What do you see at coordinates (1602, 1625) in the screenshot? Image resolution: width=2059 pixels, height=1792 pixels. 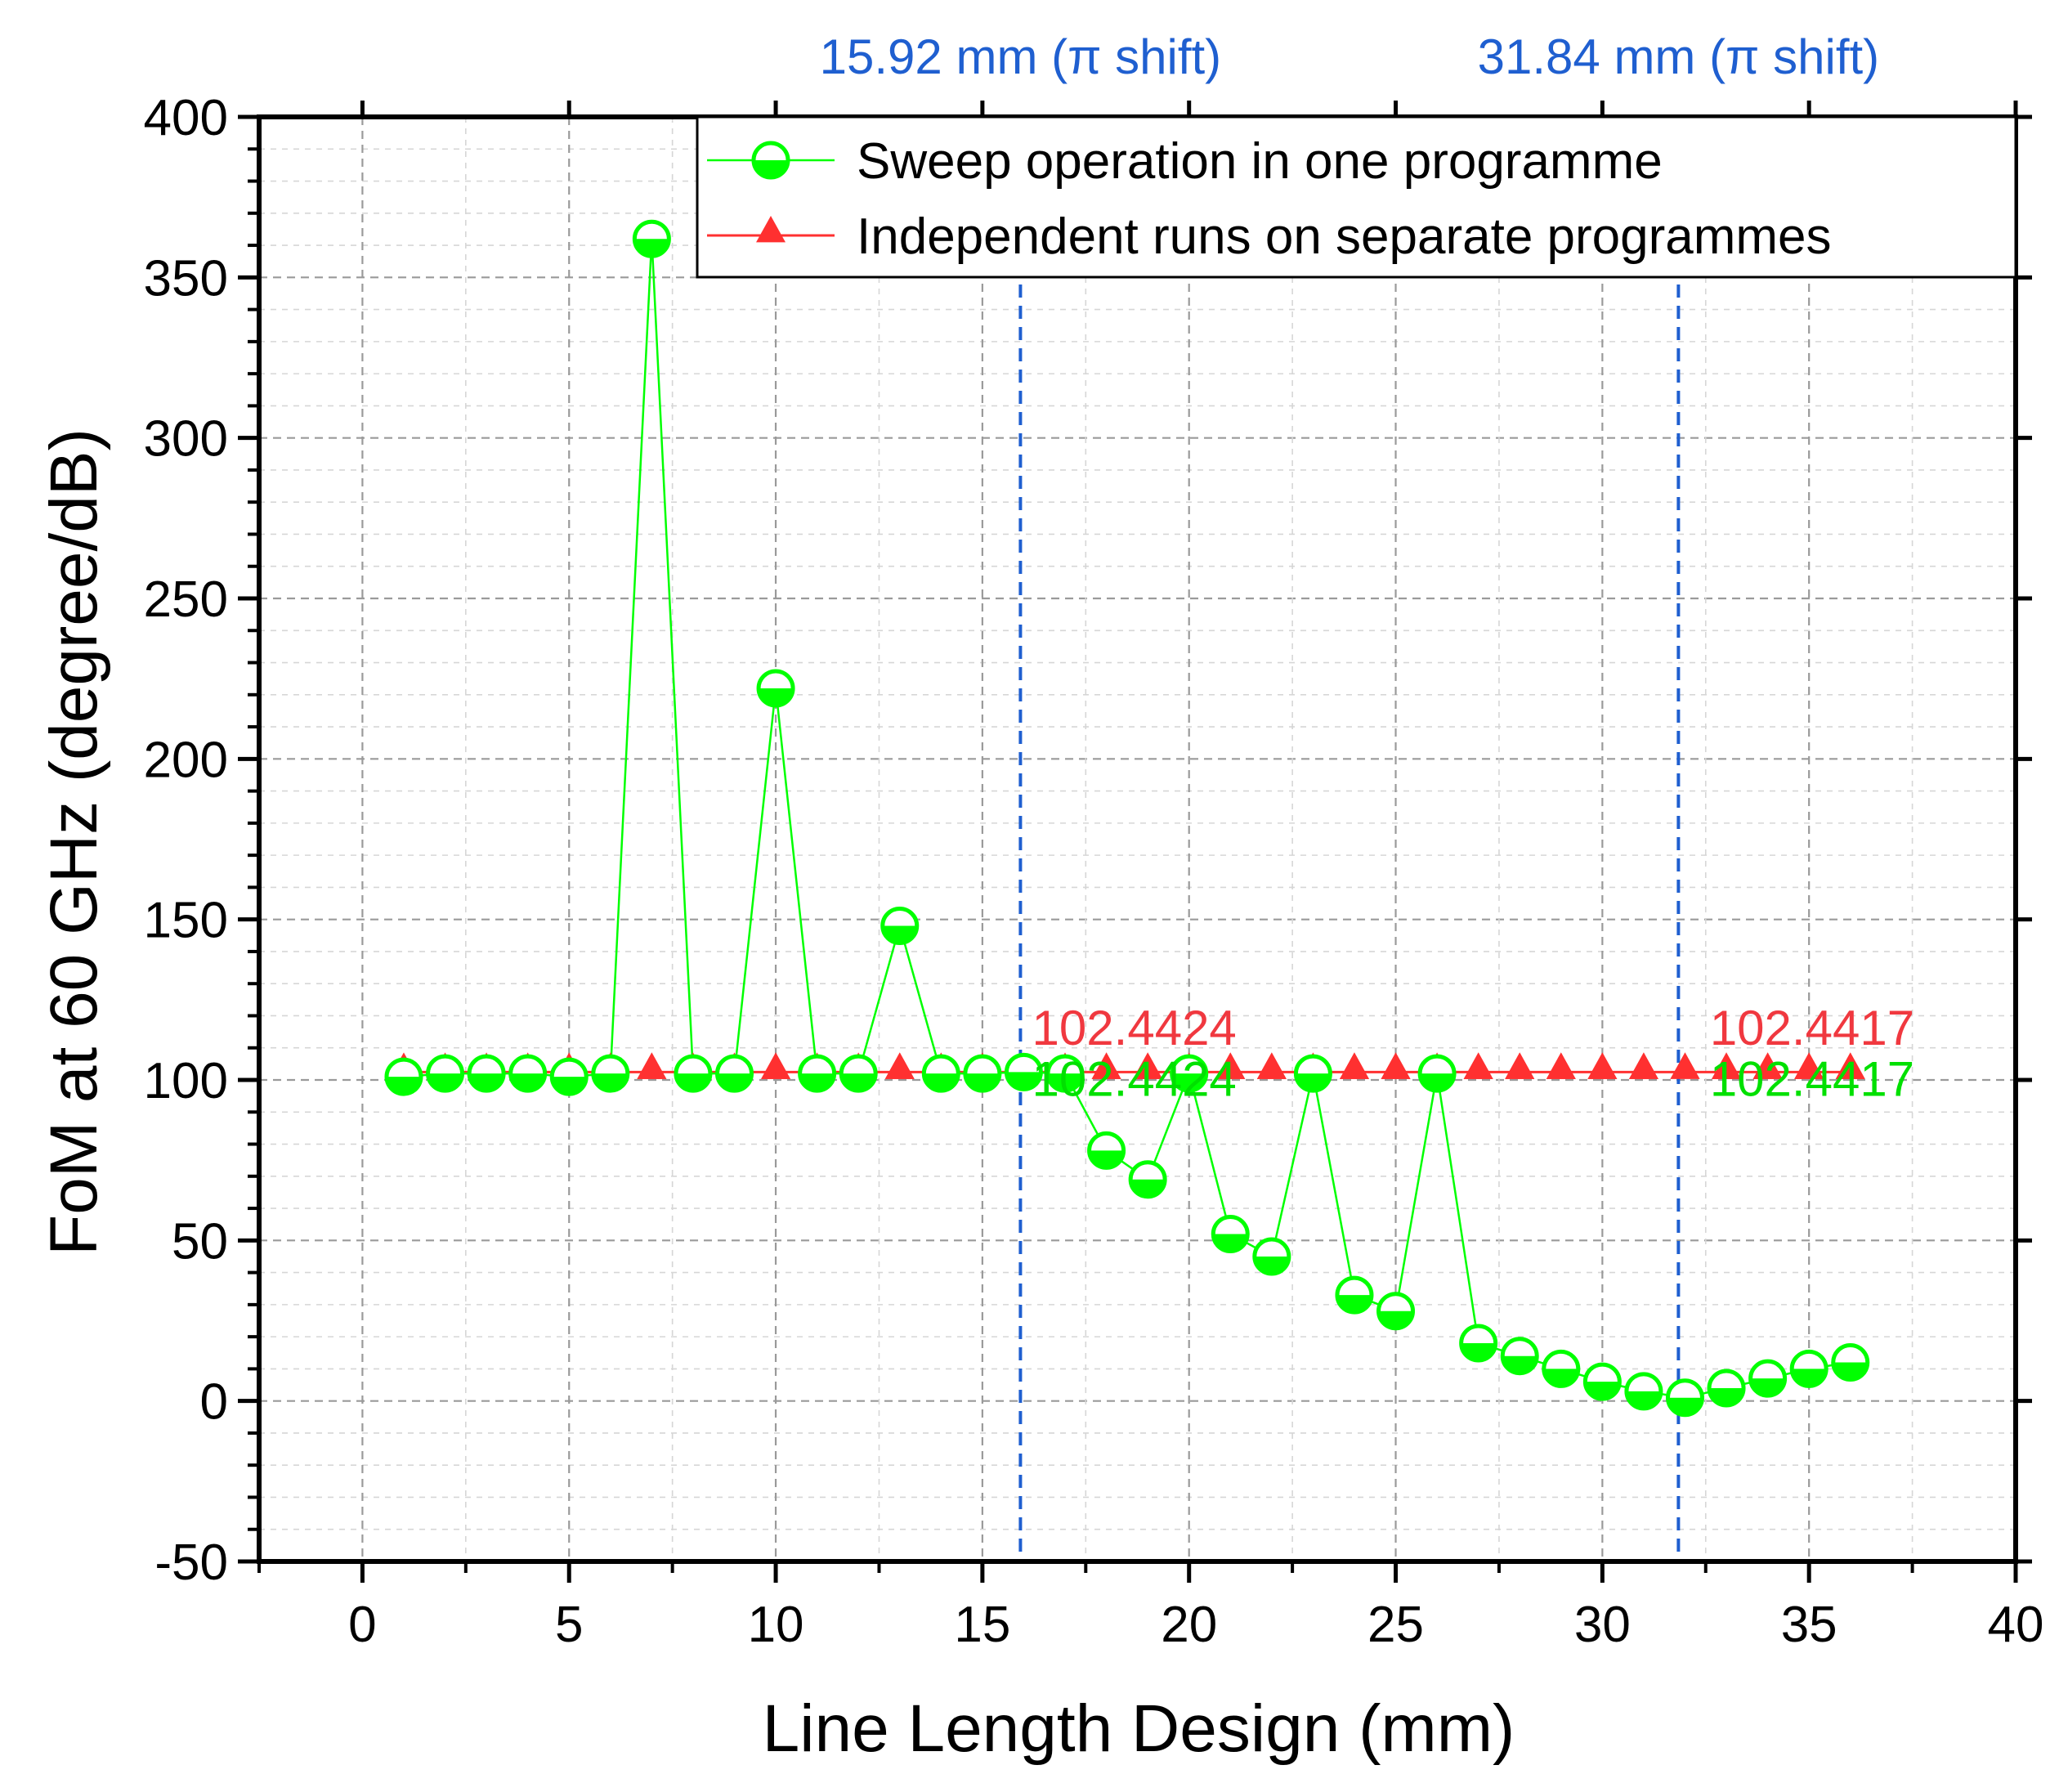 I see `x-tick-label: 30` at bounding box center [1602, 1625].